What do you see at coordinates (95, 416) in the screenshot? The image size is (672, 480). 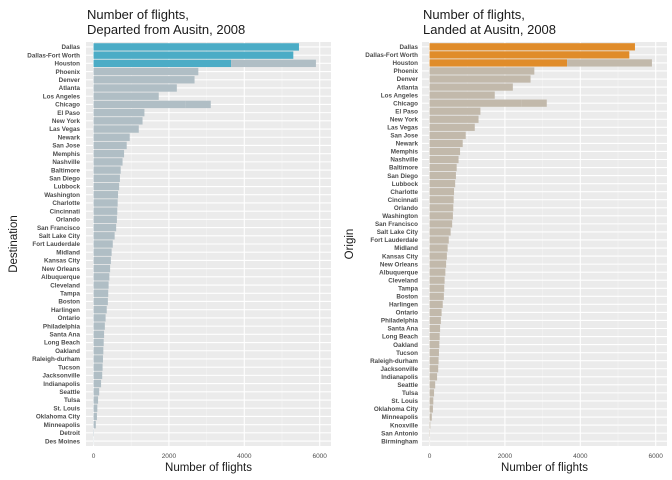 I see `bar-oklahoma-city` at bounding box center [95, 416].